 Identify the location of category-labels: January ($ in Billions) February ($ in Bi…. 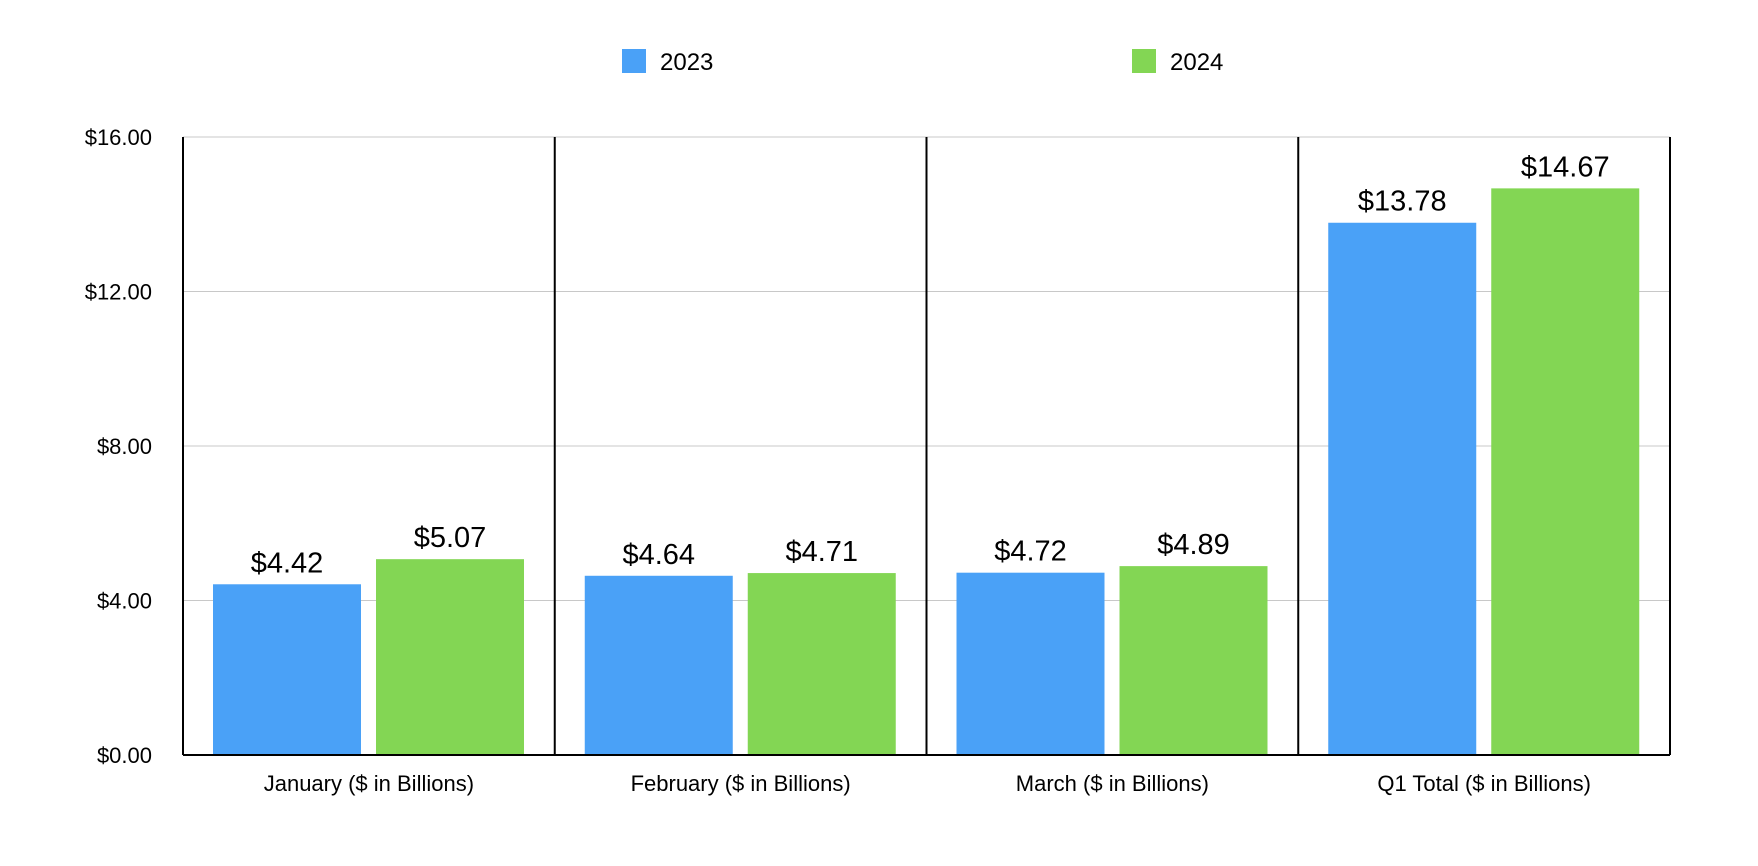
(927, 783).